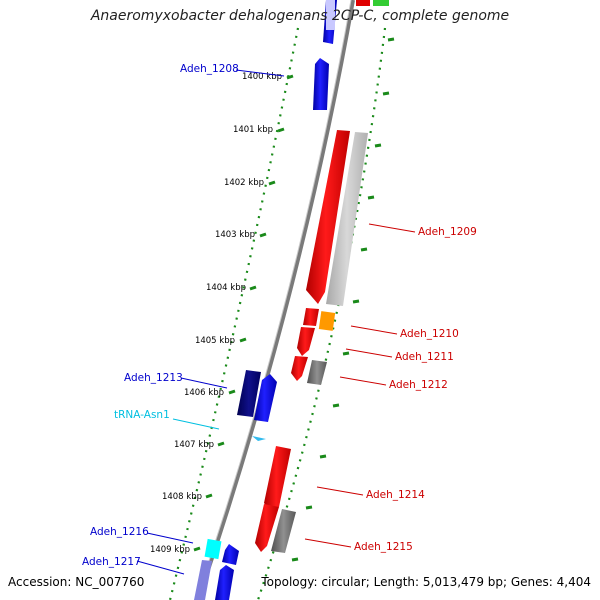 The width and height of the screenshot is (600, 600). Describe the element at coordinates (243, 313) in the screenshot. I see `scale-ticks` at that location.